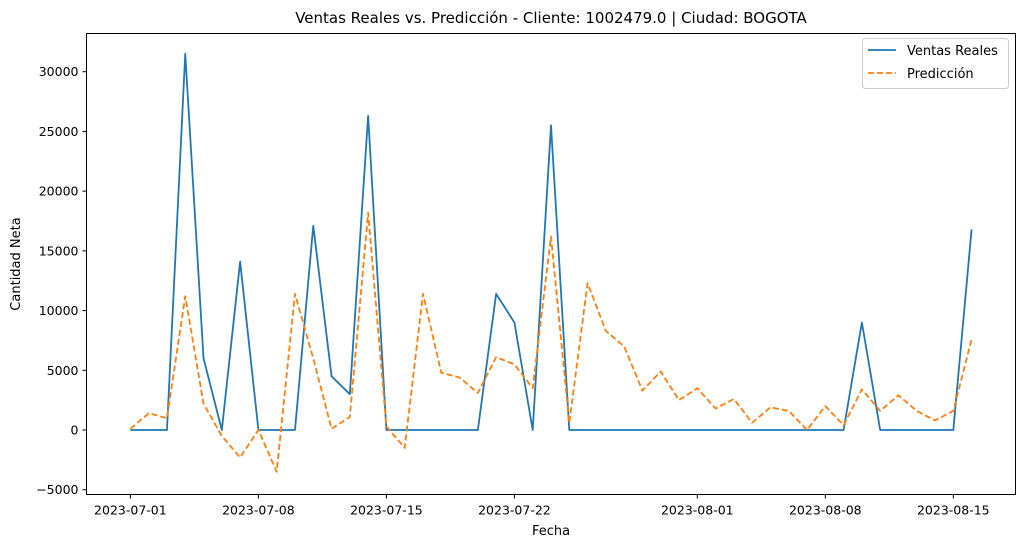  I want to click on x-tick-label: 2023-08-01, so click(697, 510).